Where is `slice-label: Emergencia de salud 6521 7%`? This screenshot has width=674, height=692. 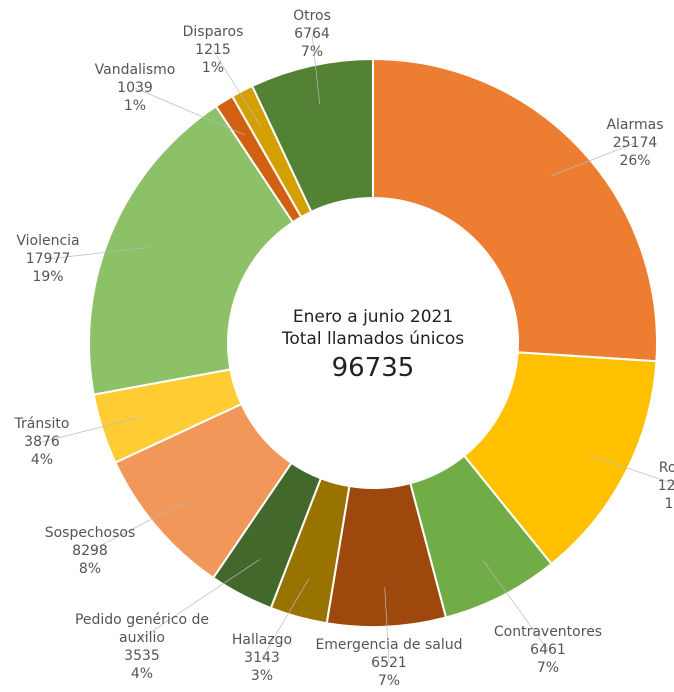 slice-label: Emergencia de salud 6521 7% is located at coordinates (389, 663).